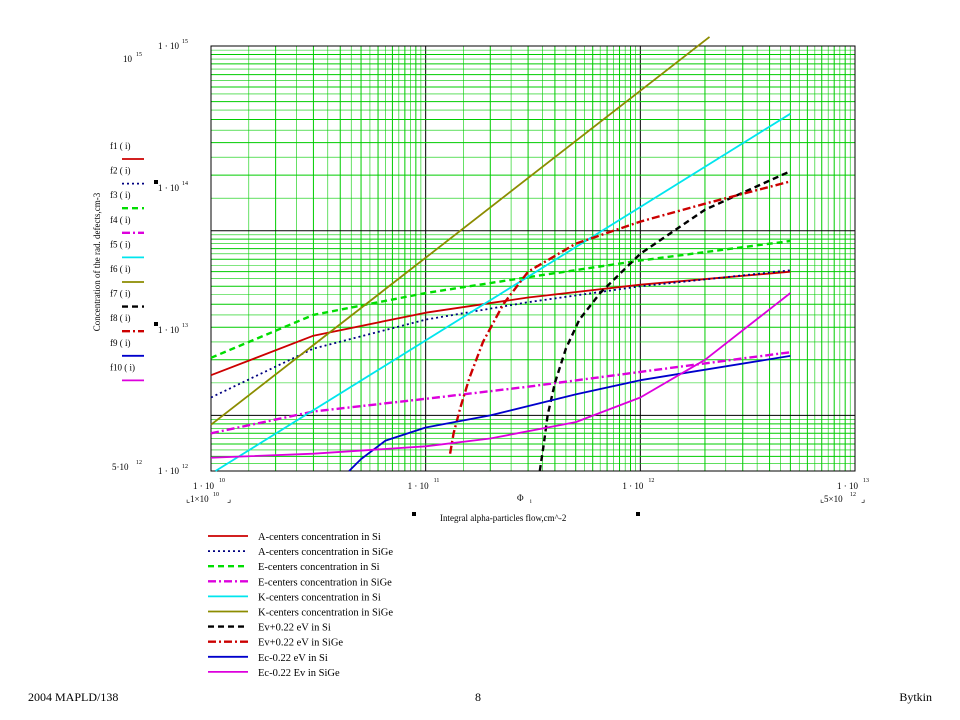  What do you see at coordinates (199, 499) in the screenshot?
I see `x-range-left-label: 1×10` at bounding box center [199, 499].